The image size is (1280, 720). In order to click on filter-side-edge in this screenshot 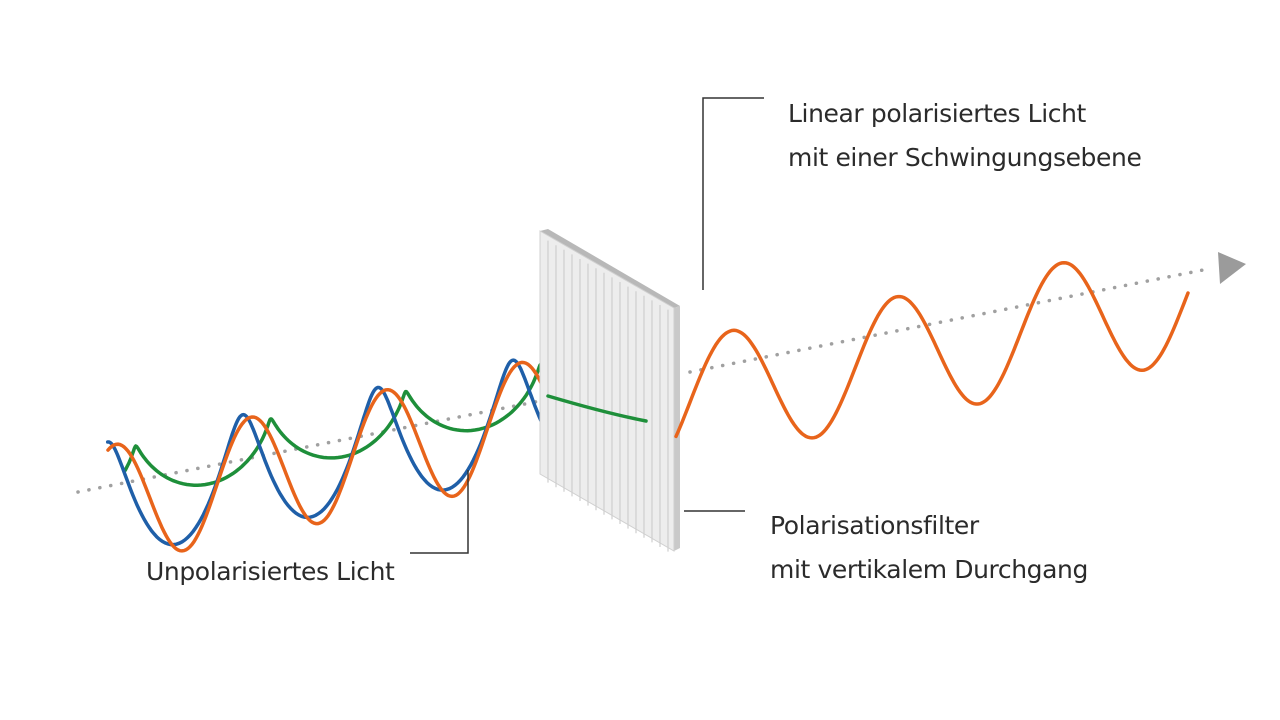, I will do `click(677, 428)`.